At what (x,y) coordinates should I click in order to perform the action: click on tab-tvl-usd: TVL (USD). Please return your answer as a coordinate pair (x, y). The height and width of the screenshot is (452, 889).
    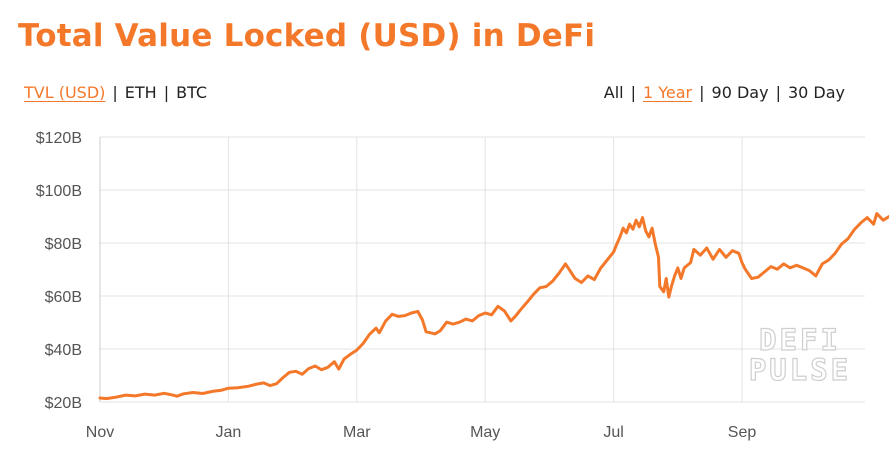
    Looking at the image, I should click on (65, 92).